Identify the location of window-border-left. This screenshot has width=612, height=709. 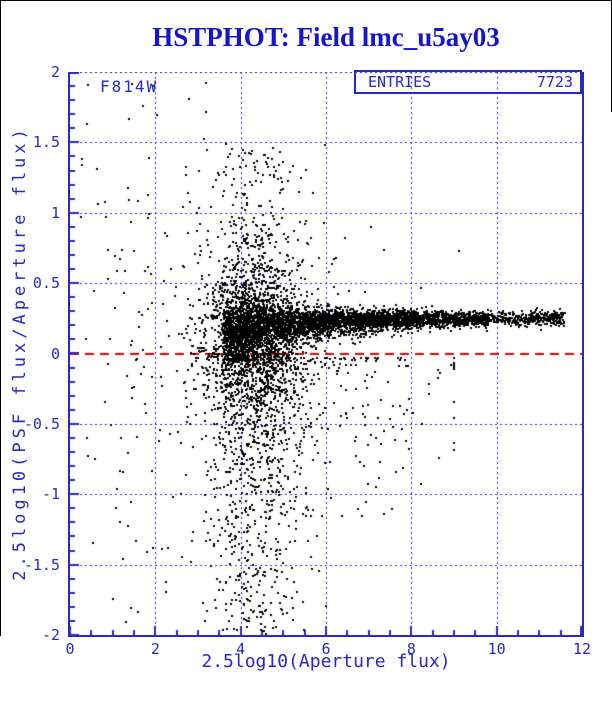
(0, 318).